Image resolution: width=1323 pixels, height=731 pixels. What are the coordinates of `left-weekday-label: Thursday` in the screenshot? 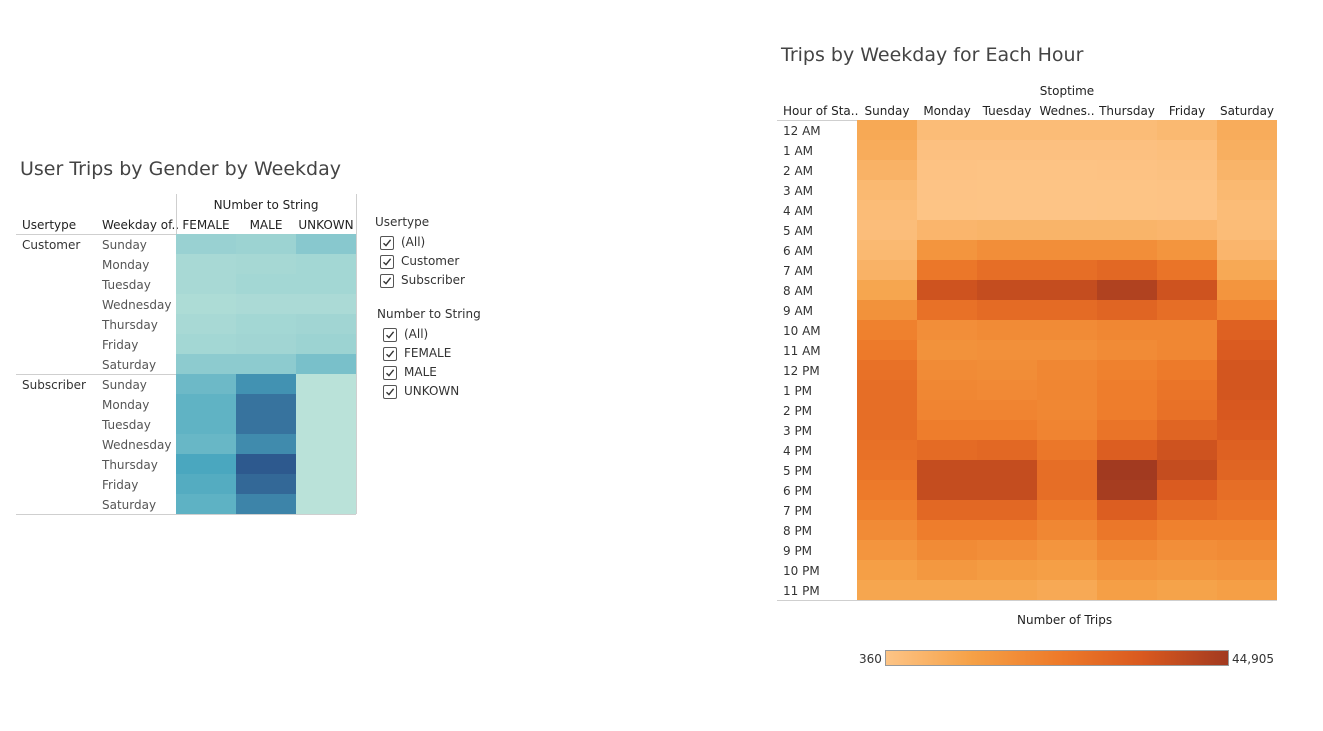 It's located at (130, 325).